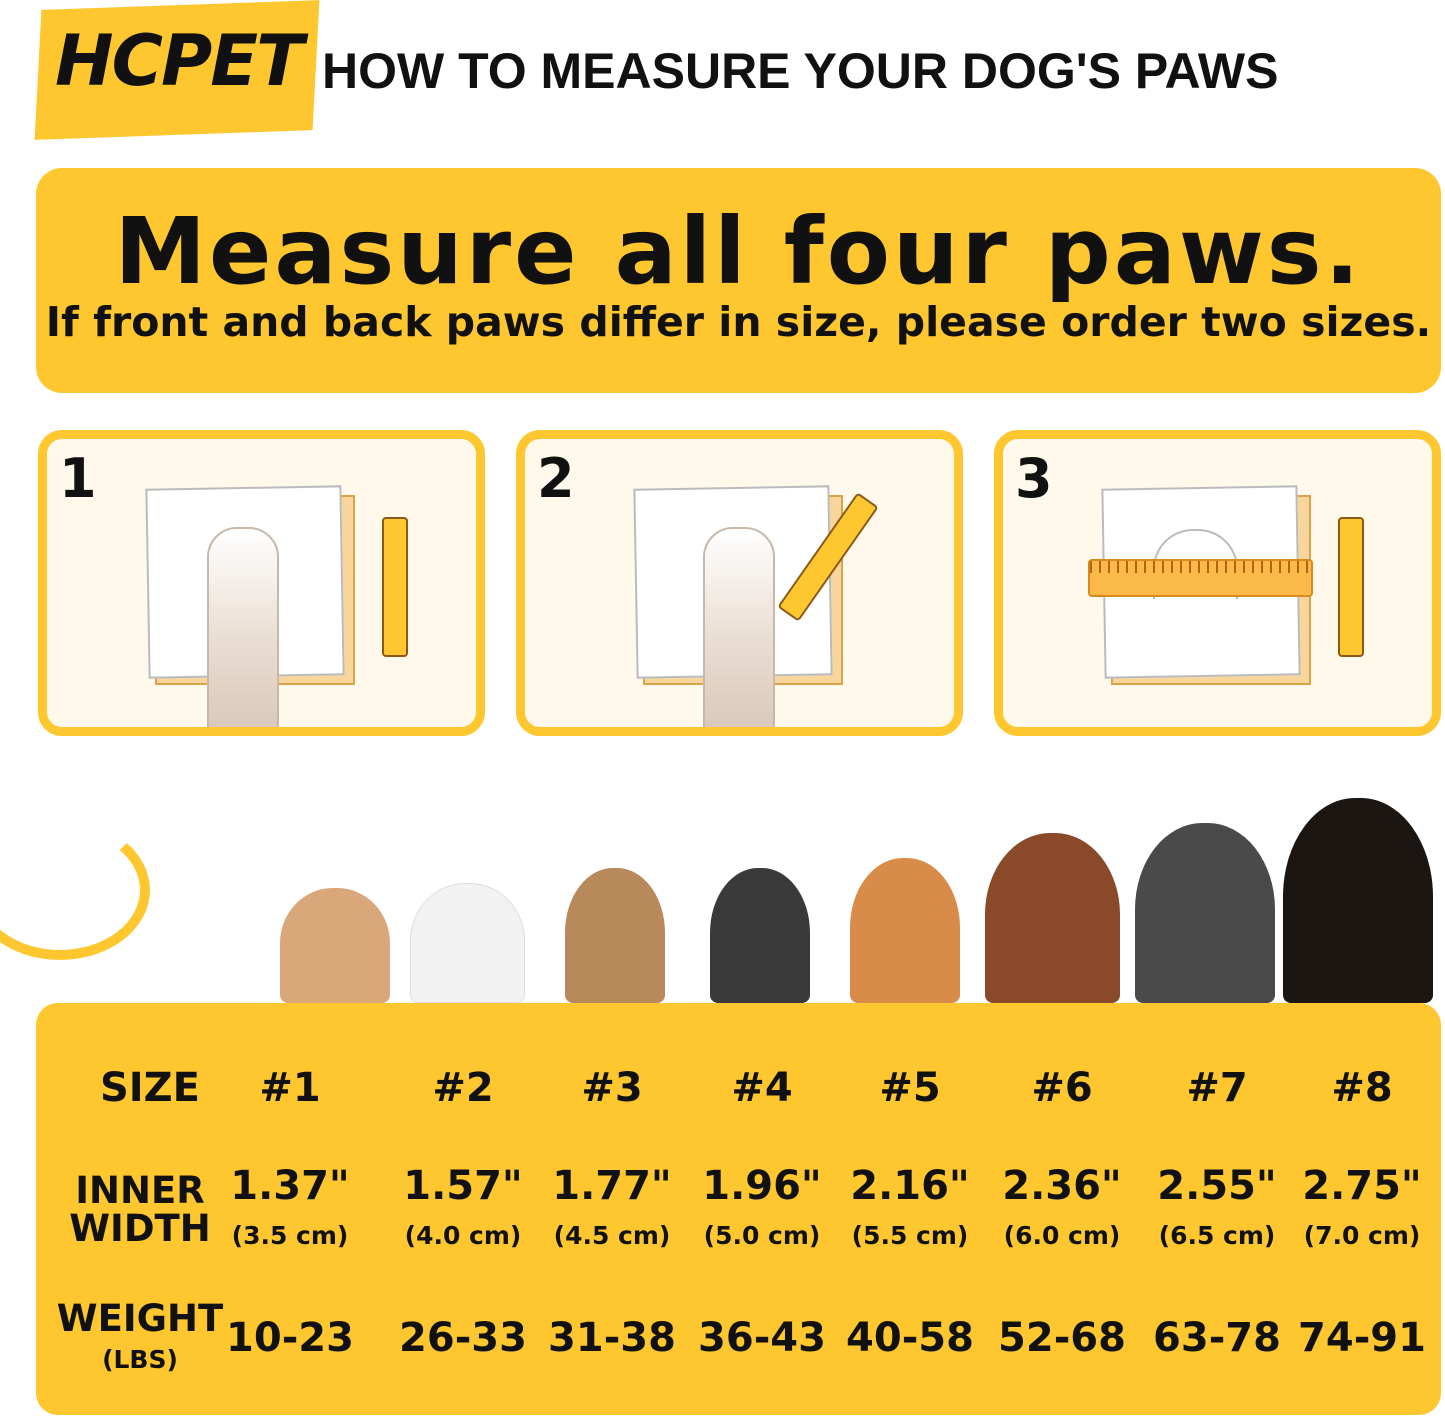 The image size is (1445, 1419). I want to click on inner-width-cm: (3.5 cm), so click(290, 1235).